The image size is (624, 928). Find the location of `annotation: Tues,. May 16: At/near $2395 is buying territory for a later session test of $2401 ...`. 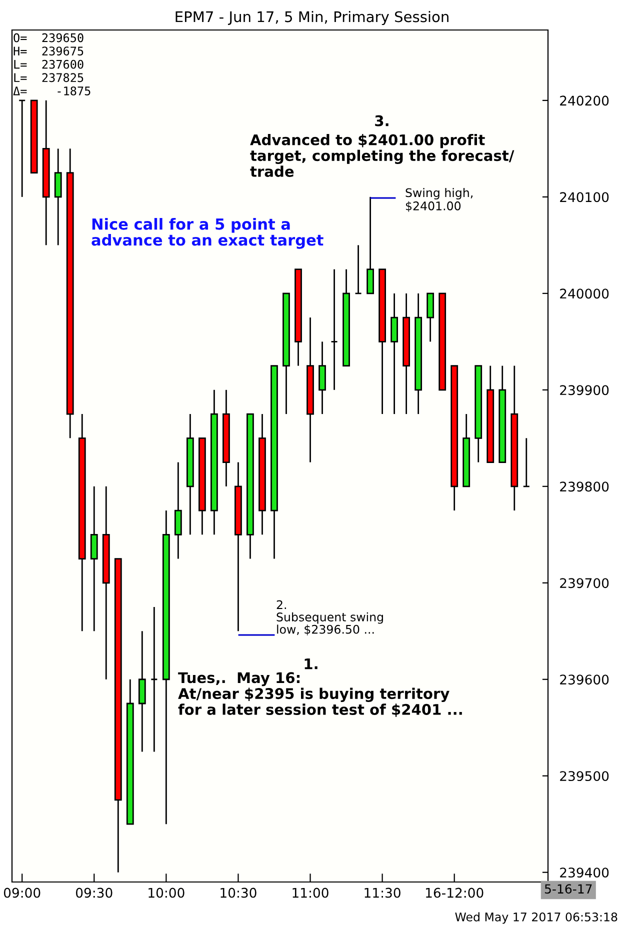

annotation: Tues,. May 16: At/near $2395 is buying territory for a later session test of $2401 ... is located at coordinates (320, 694).